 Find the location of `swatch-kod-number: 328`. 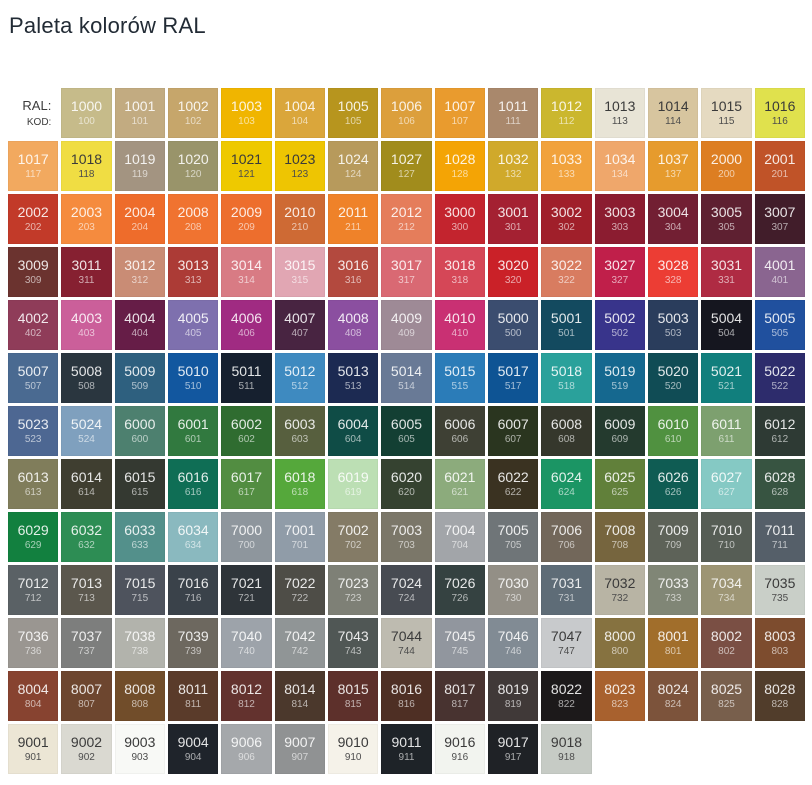

swatch-kod-number: 328 is located at coordinates (673, 280).